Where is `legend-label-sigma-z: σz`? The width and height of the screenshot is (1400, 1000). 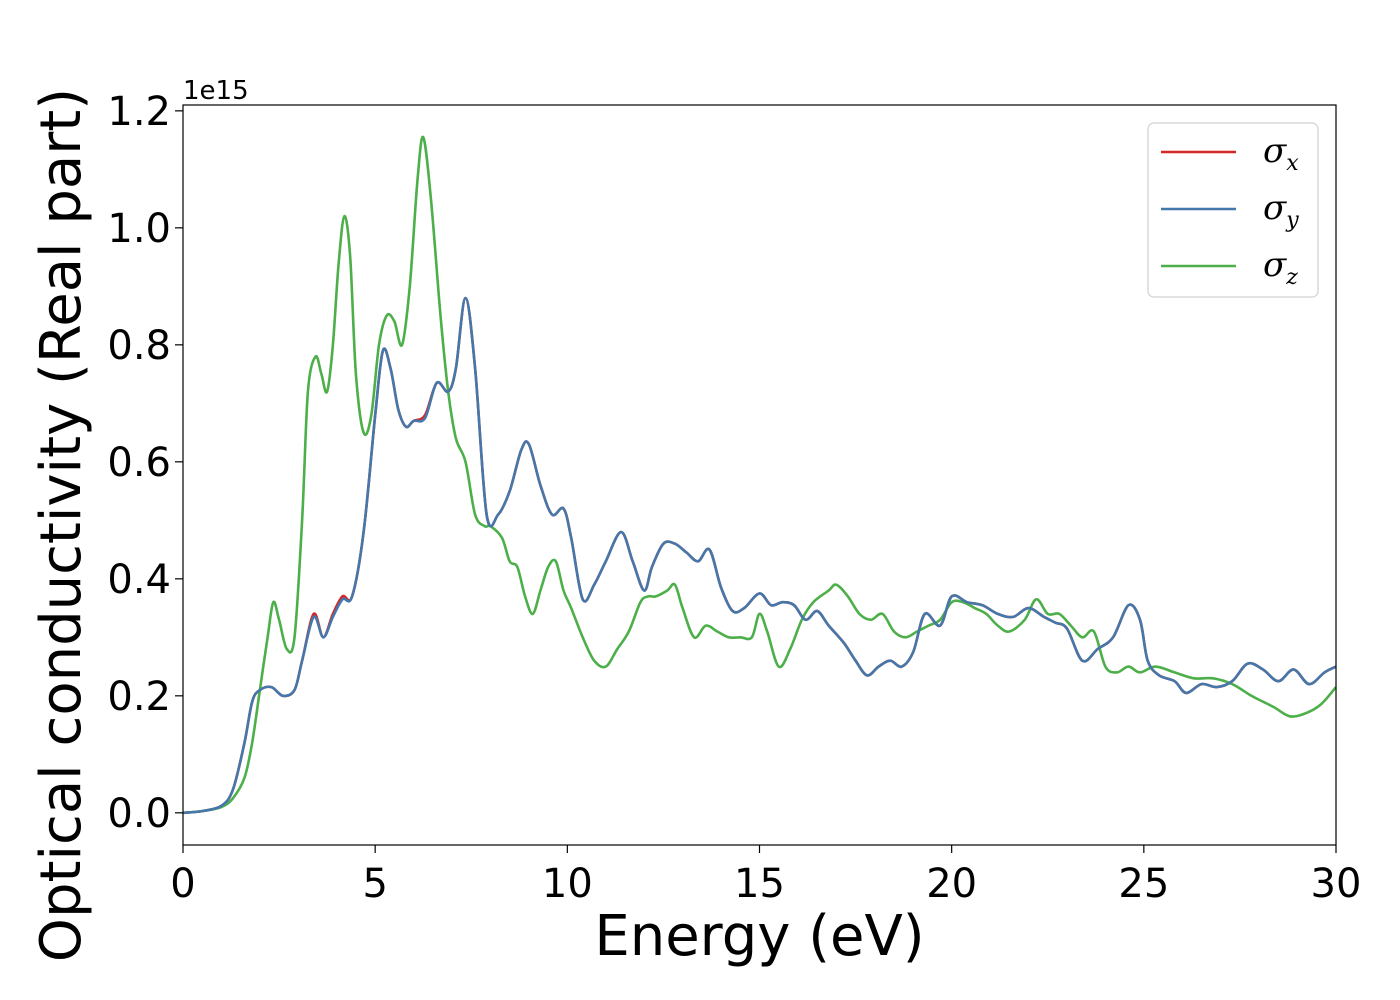
legend-label-sigma-z: σz is located at coordinates (1280, 267).